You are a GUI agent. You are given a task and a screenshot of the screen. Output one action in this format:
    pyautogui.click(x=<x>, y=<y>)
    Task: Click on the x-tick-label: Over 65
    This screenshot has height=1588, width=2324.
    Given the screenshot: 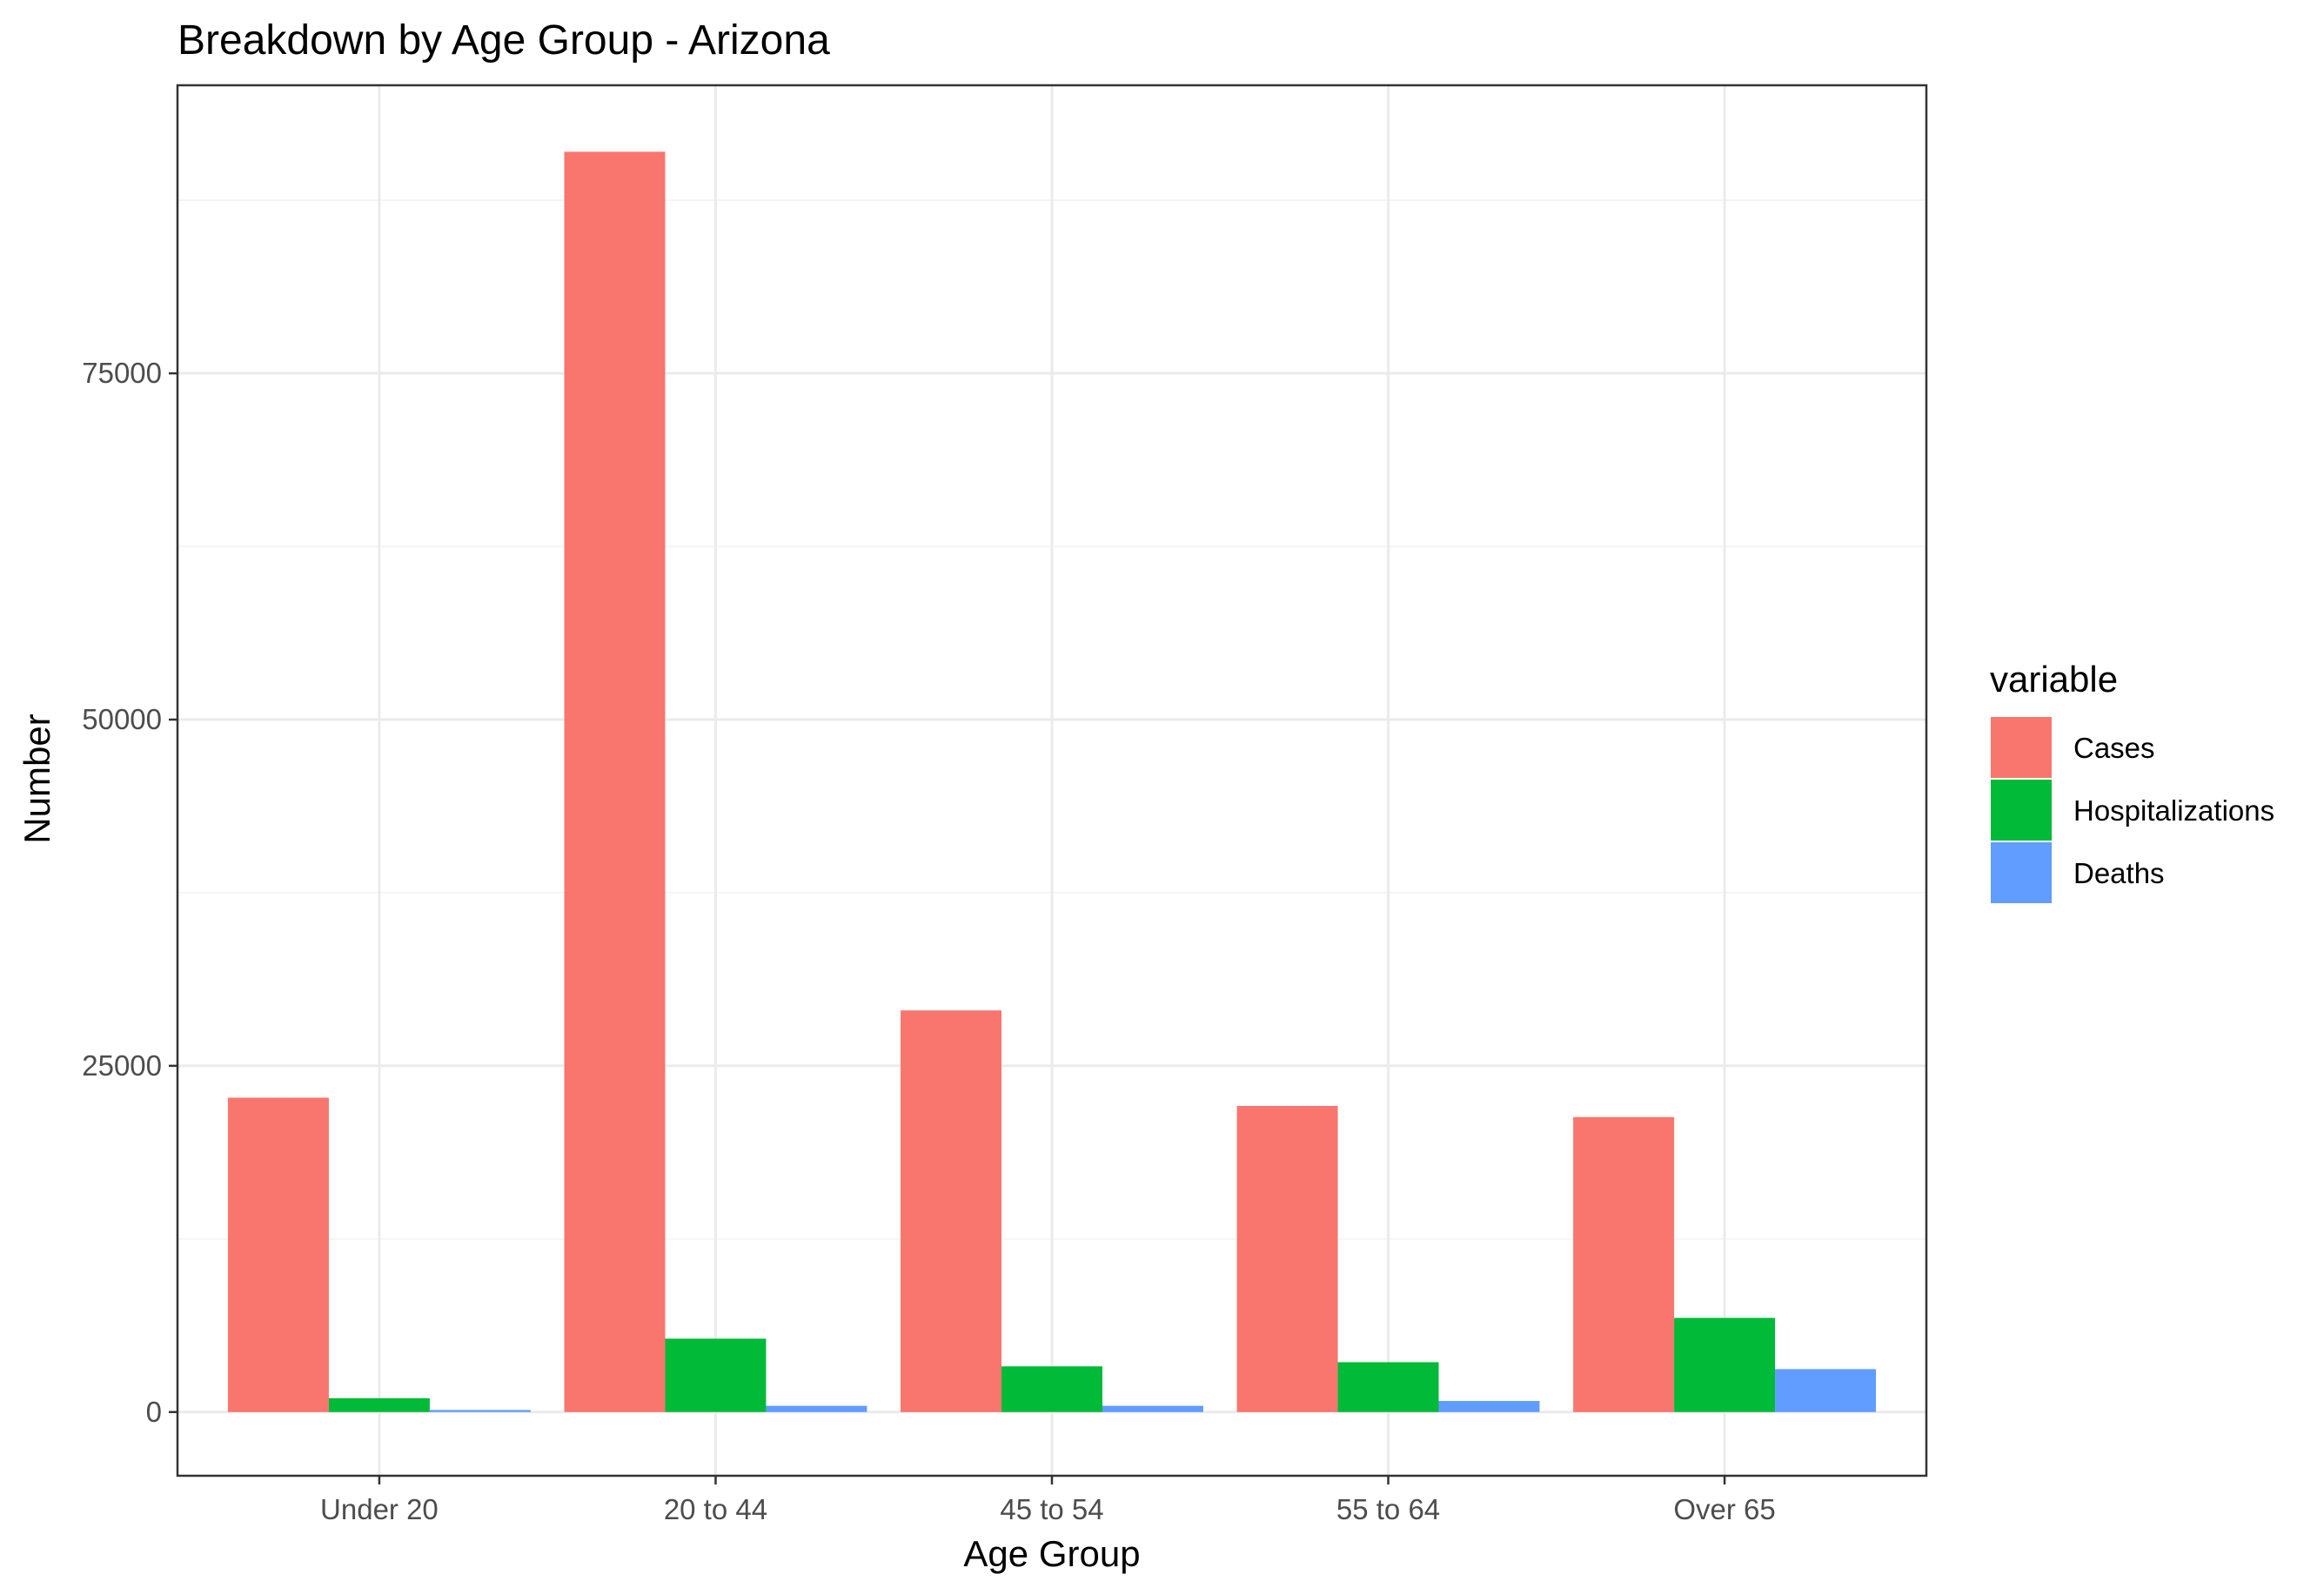 What is the action you would take?
    pyautogui.click(x=1724, y=1509)
    